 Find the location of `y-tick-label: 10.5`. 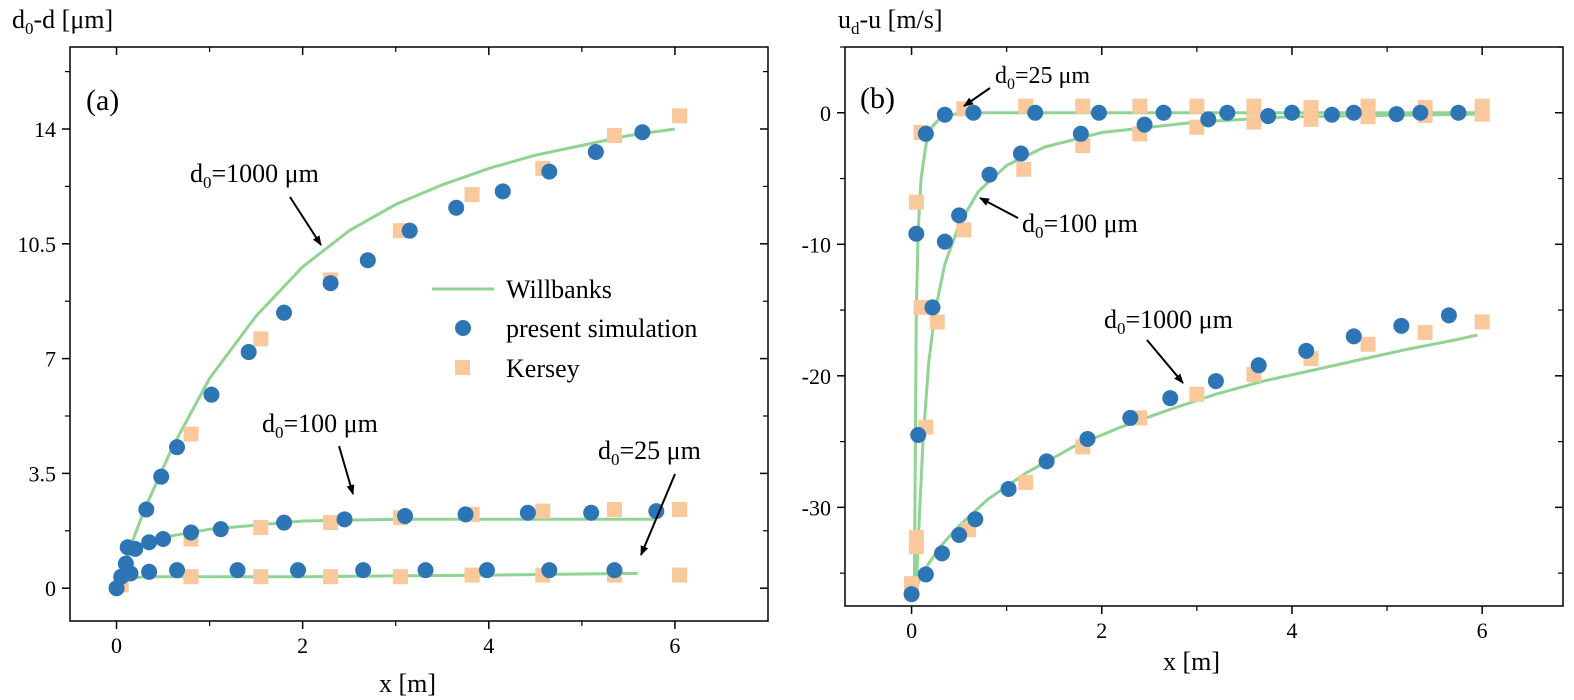

y-tick-label: 10.5 is located at coordinates (37, 244).